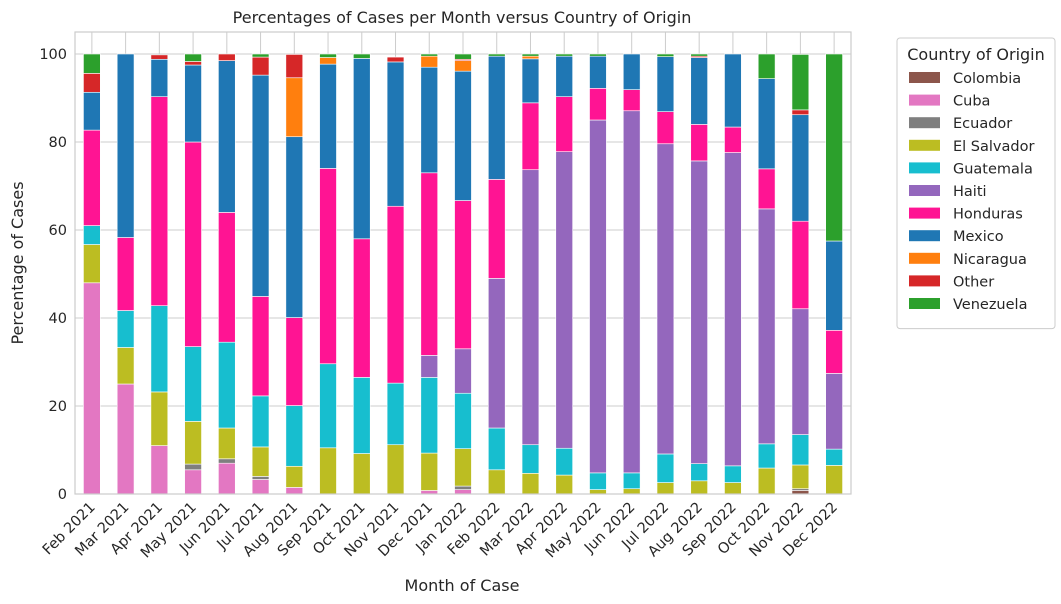 The width and height of the screenshot is (1061, 604). I want to click on legend-label-haiti: Haiti, so click(970, 192).